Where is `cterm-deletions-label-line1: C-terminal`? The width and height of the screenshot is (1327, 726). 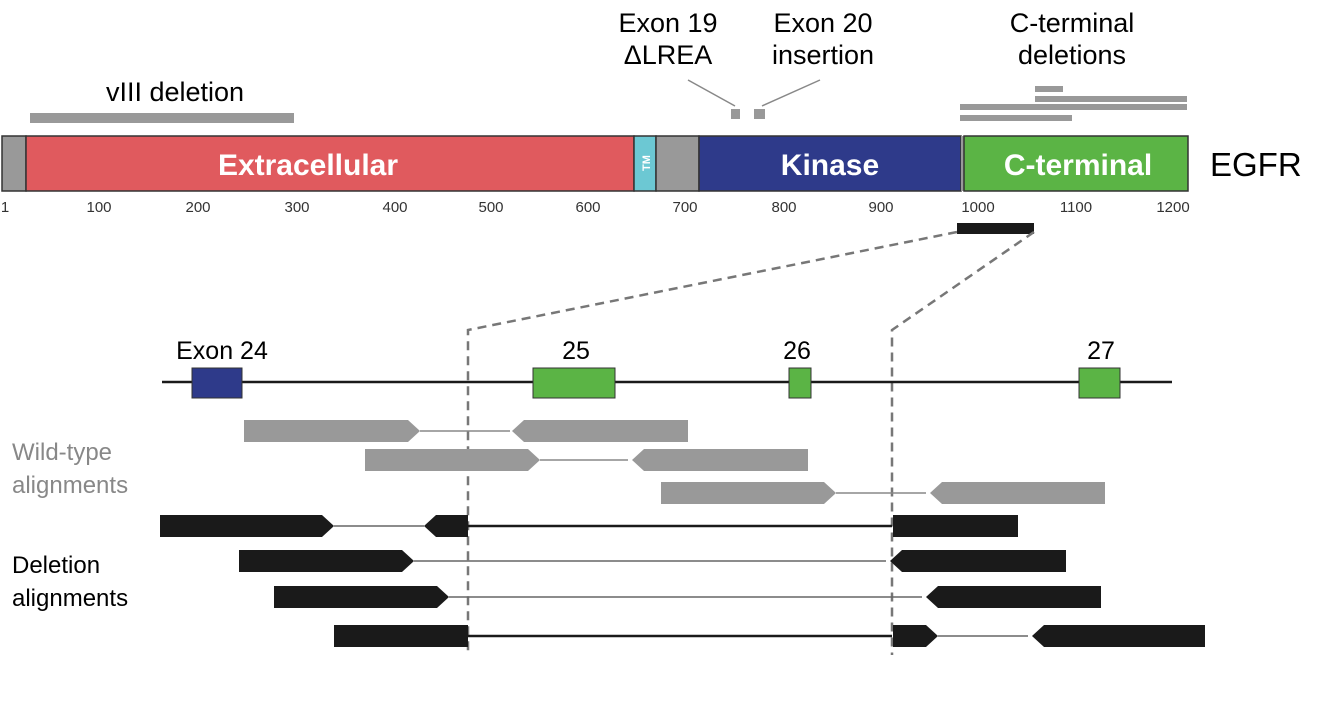 cterm-deletions-label-line1: C-terminal is located at coordinates (1072, 23).